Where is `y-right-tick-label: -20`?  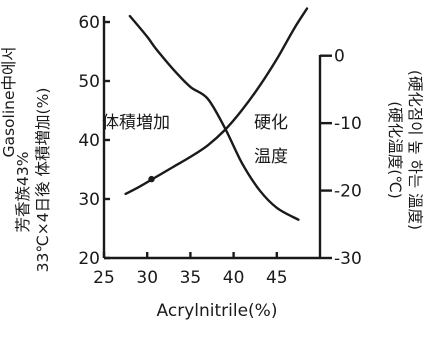
y-right-tick-label: -20 is located at coordinates (348, 192).